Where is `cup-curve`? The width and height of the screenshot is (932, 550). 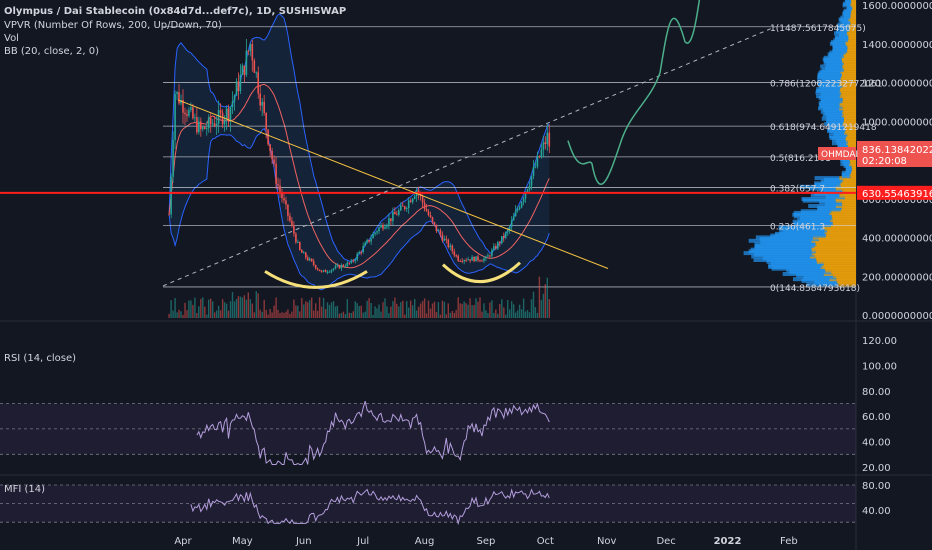 cup-curve is located at coordinates (316, 279).